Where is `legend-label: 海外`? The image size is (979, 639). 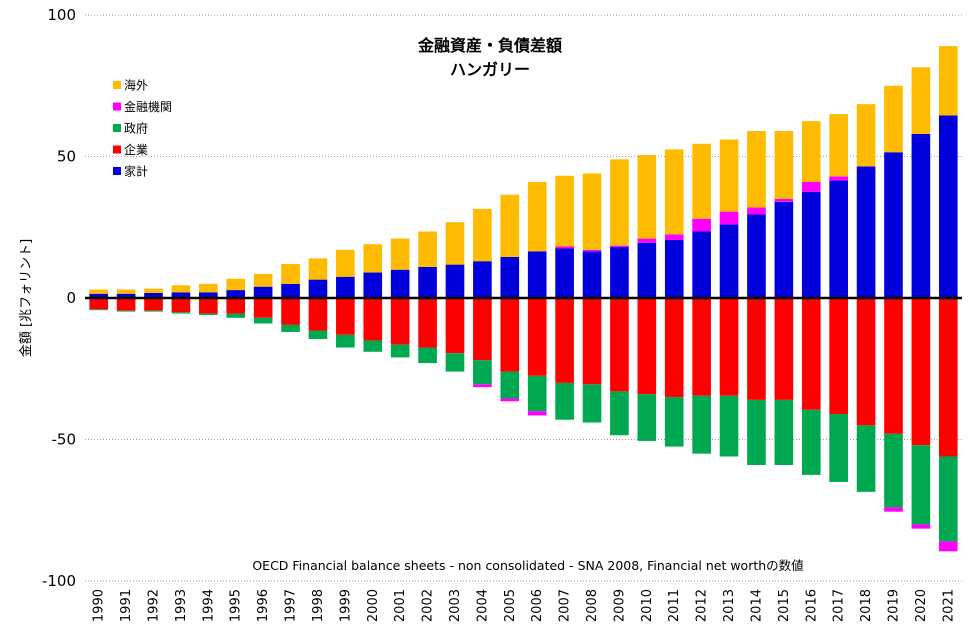 legend-label: 海外 is located at coordinates (136, 85).